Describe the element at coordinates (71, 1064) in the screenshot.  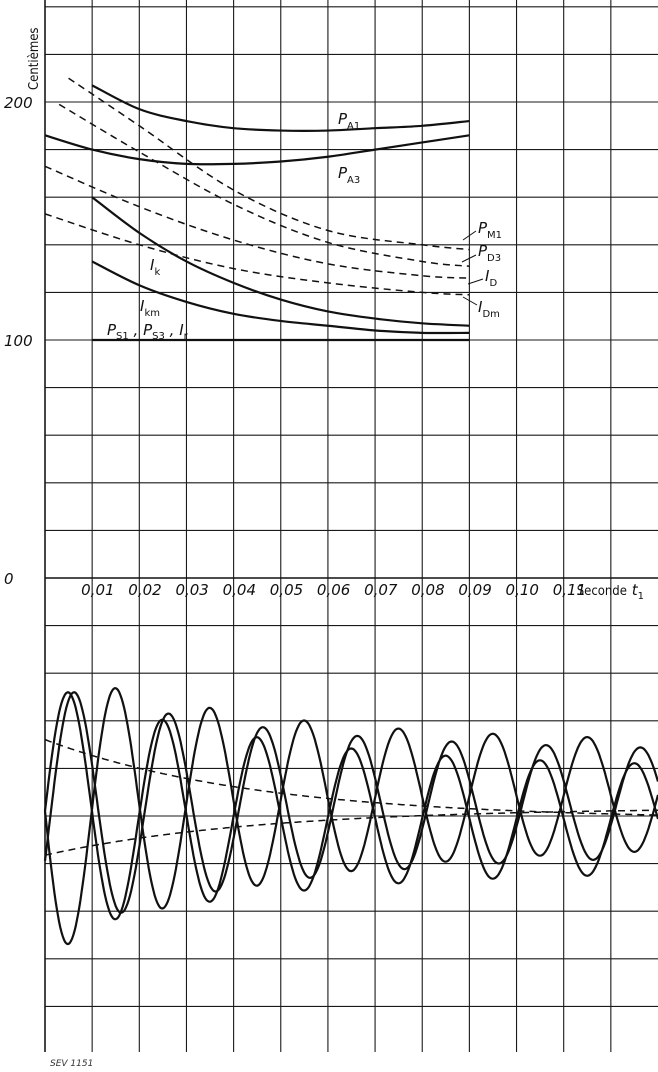
I see `figure-caption: SEV 1151` at that location.